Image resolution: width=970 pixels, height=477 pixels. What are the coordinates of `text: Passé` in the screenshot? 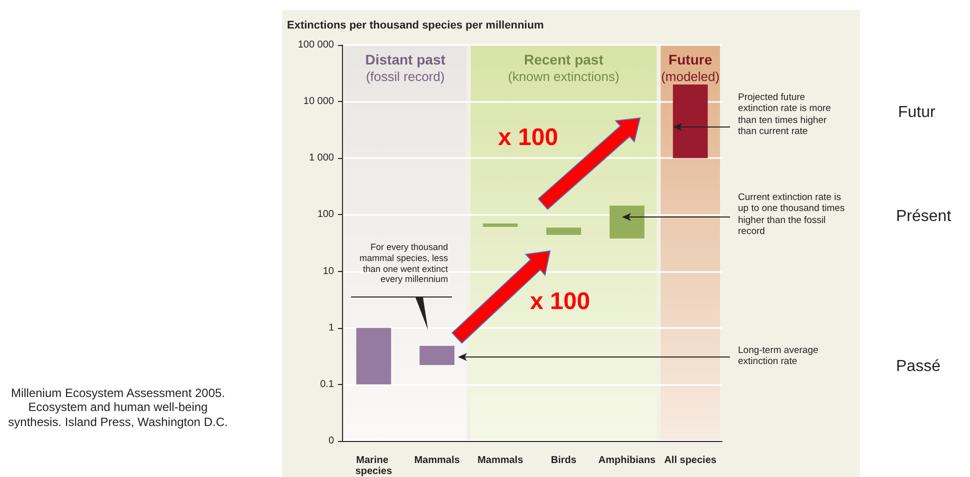 It's located at (919, 366).